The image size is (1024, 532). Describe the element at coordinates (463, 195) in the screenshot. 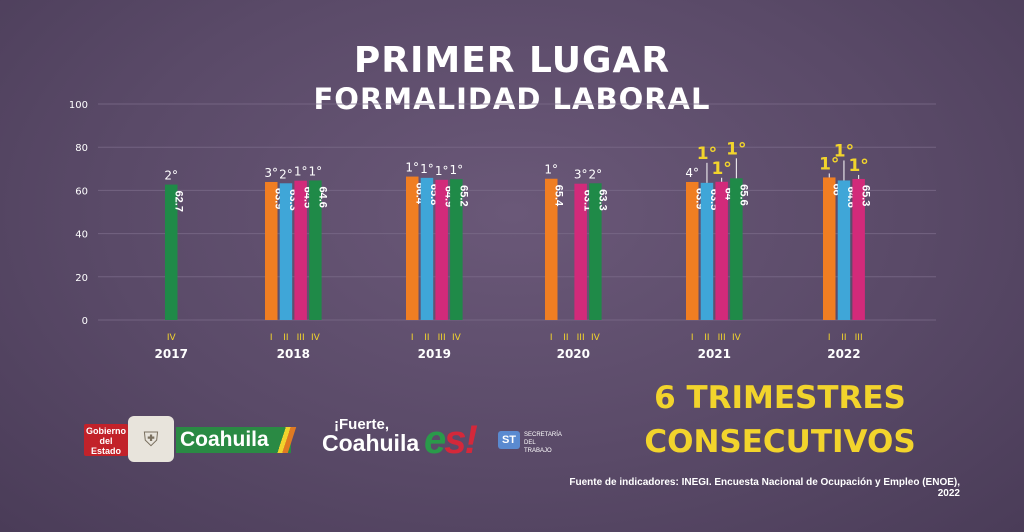

I see `bar-value-label: 65.2` at that location.